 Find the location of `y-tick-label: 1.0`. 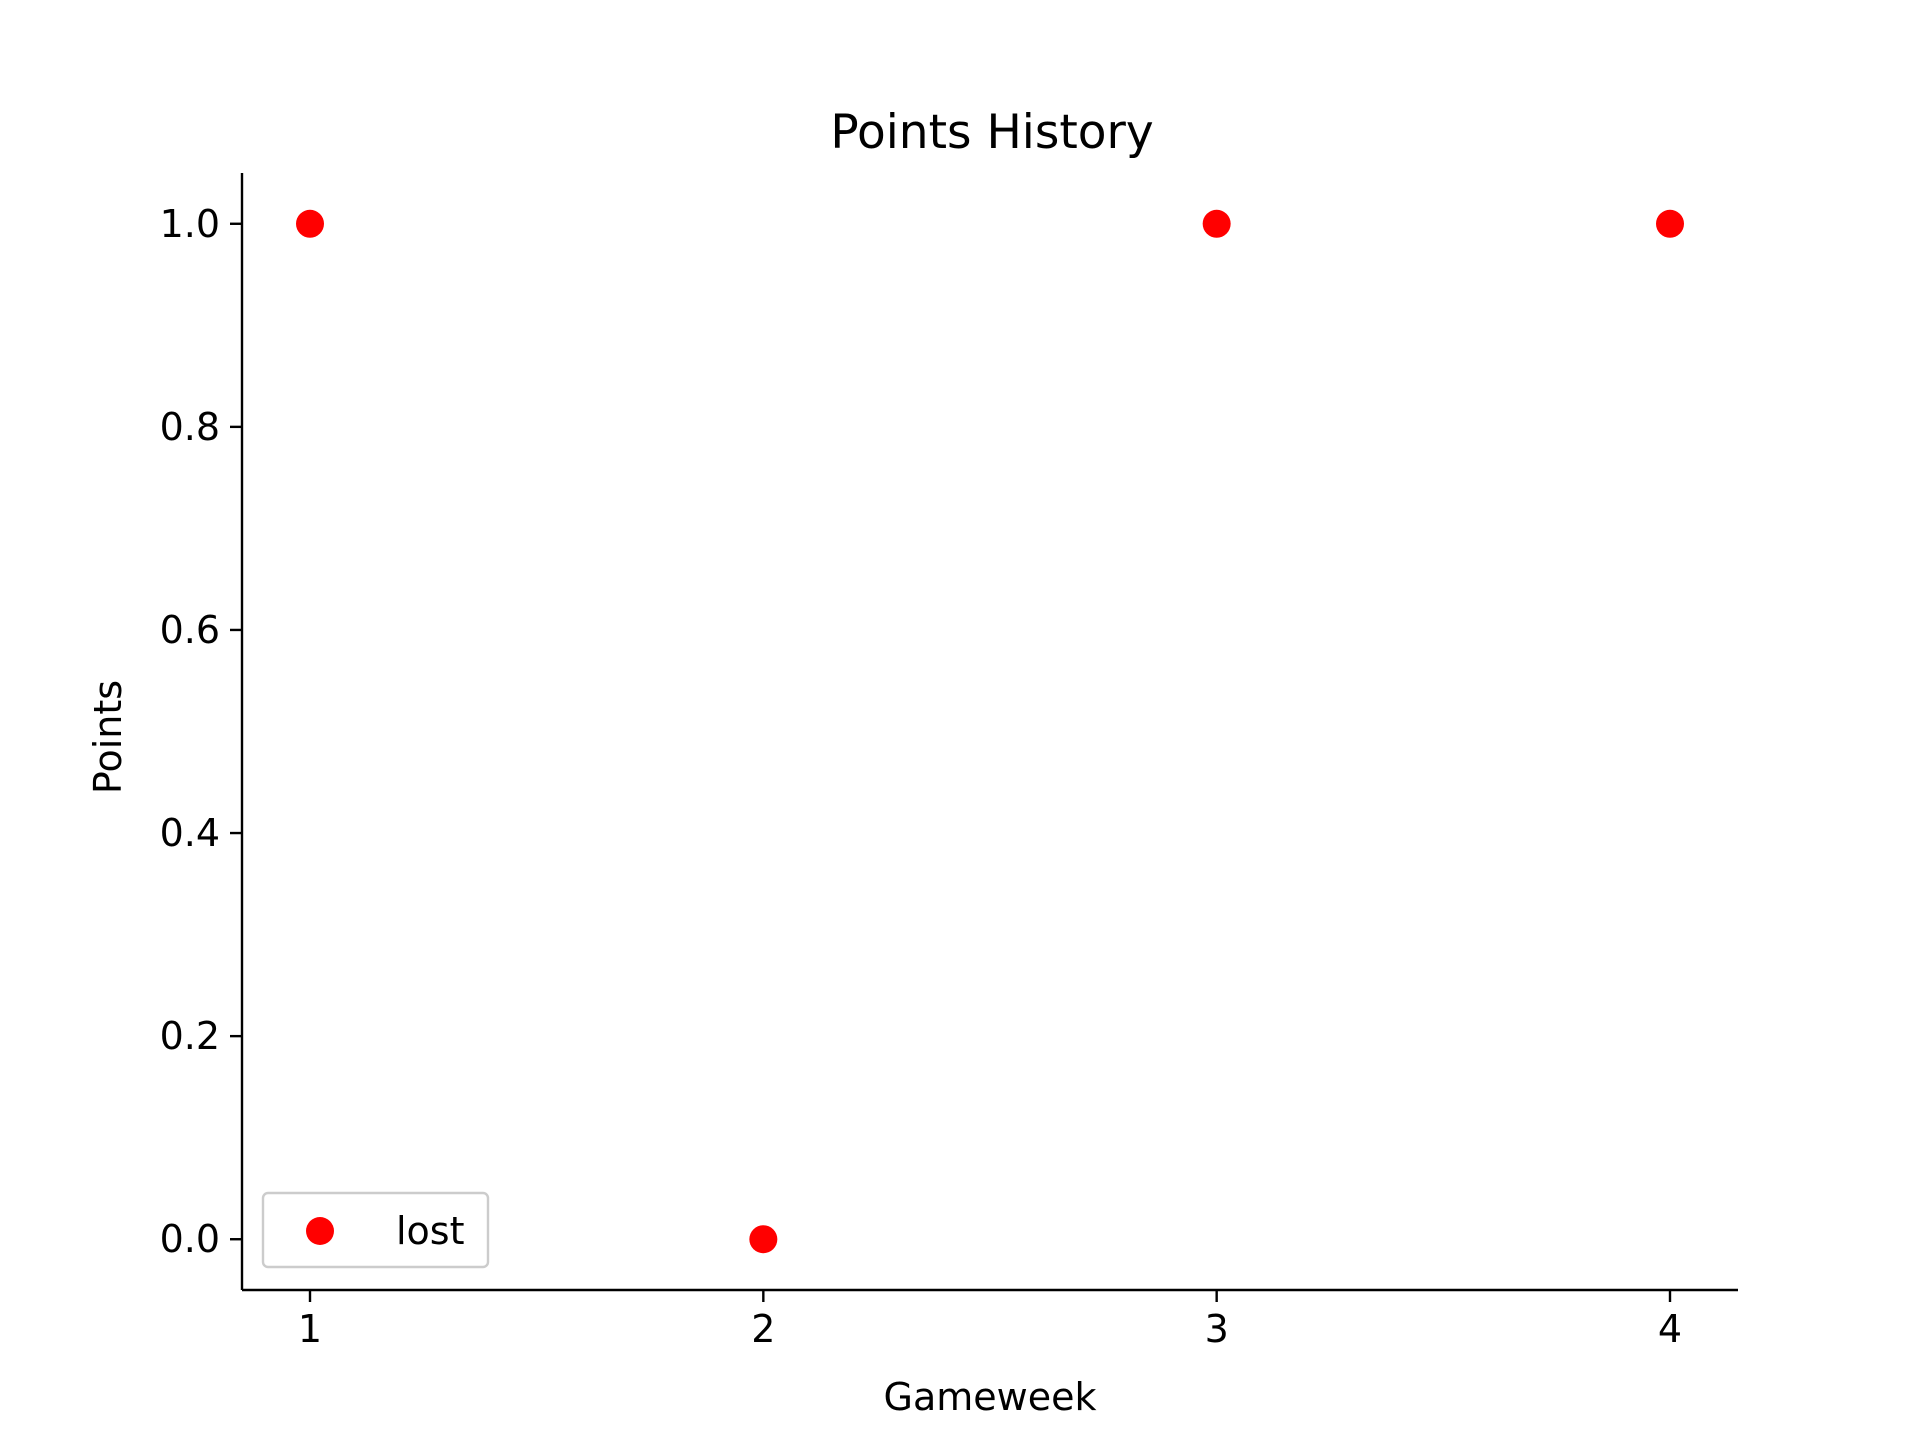

y-tick-label: 1.0 is located at coordinates (190, 224).